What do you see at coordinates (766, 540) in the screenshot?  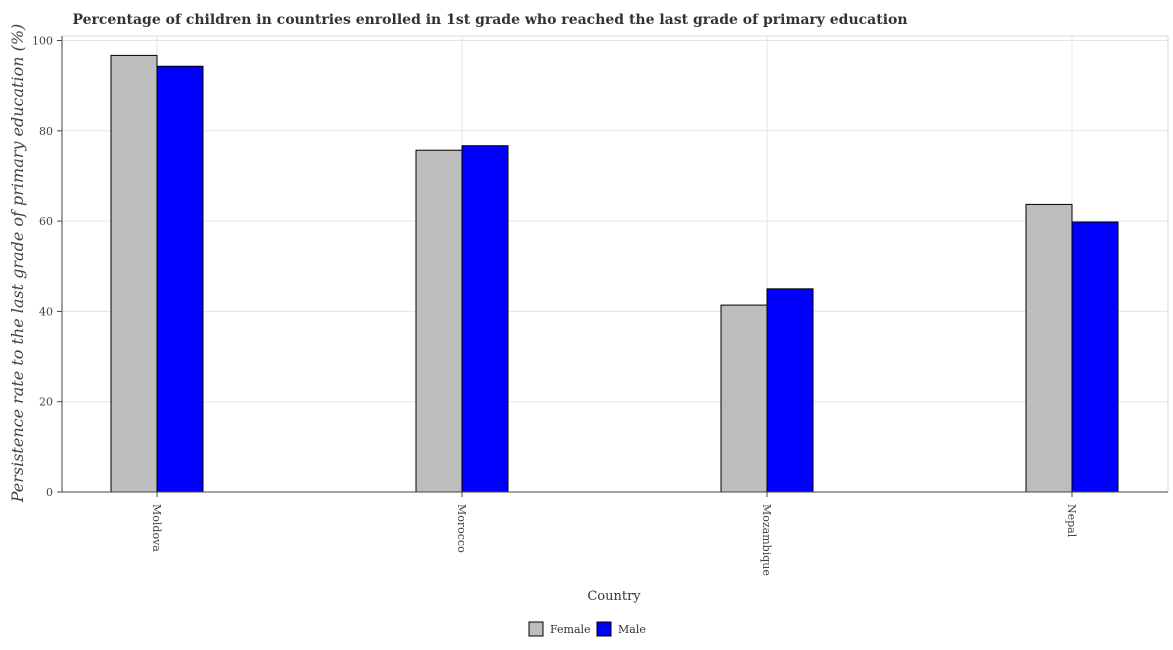 I see `x-tick-label: Mozambique` at bounding box center [766, 540].